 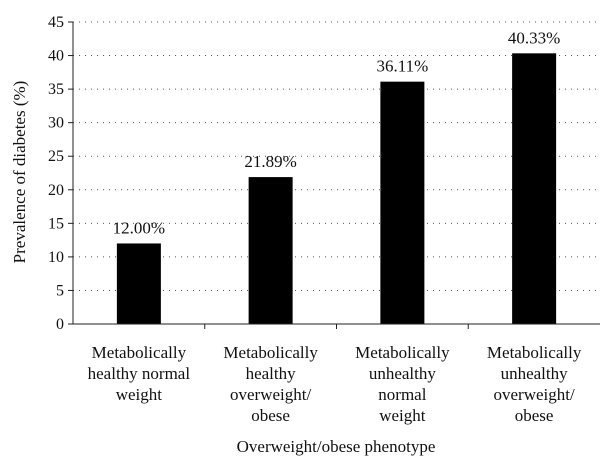 I want to click on x-category-label: Metabolically healthy overweight/obese, so click(x=270, y=384).